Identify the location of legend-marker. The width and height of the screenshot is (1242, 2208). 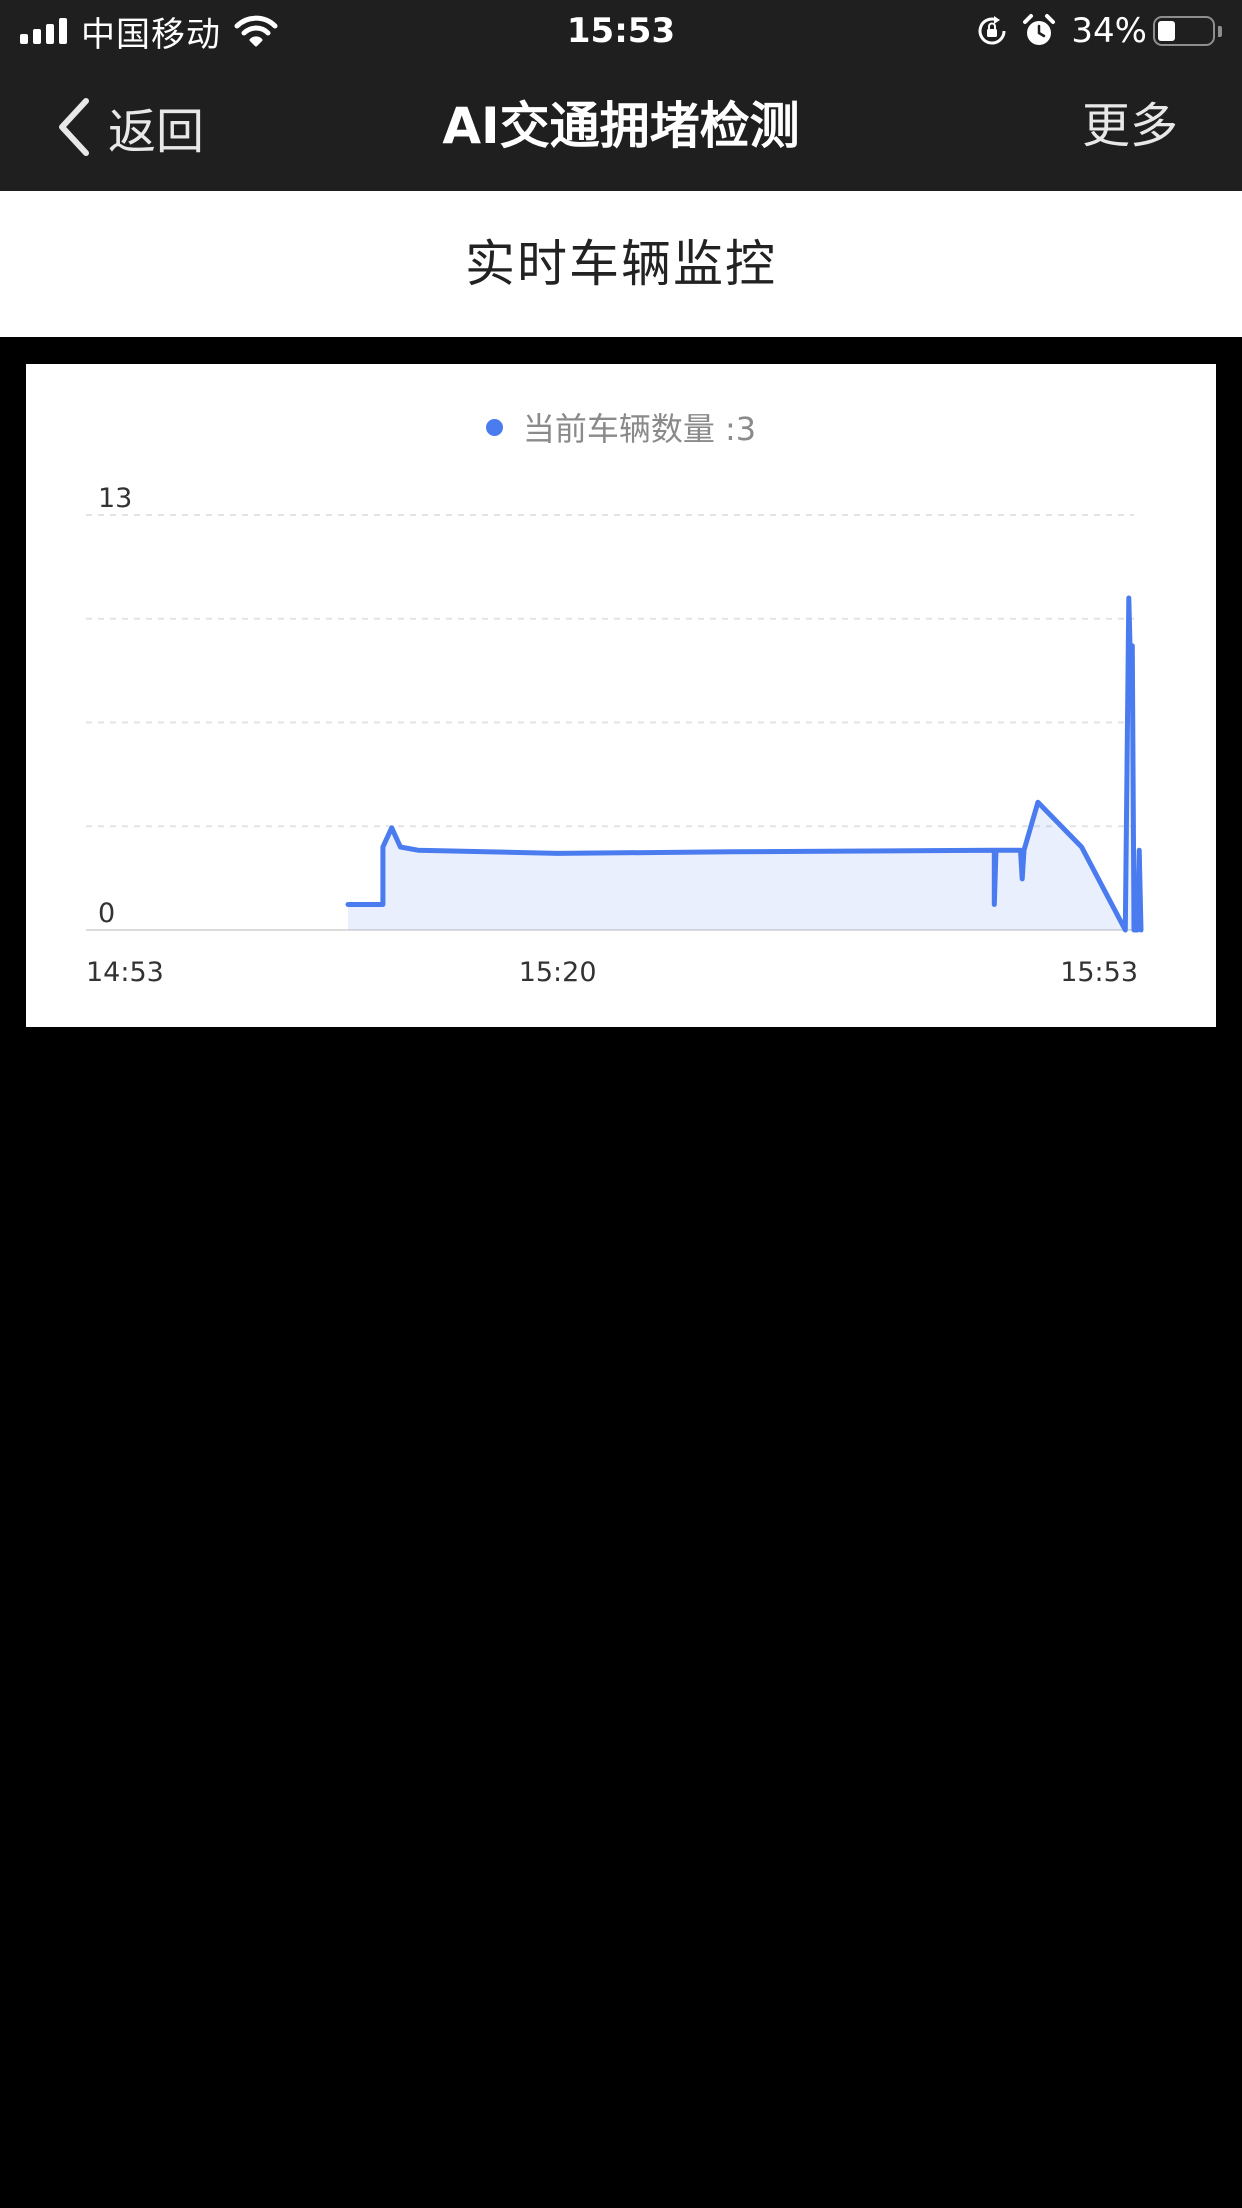
(494, 427).